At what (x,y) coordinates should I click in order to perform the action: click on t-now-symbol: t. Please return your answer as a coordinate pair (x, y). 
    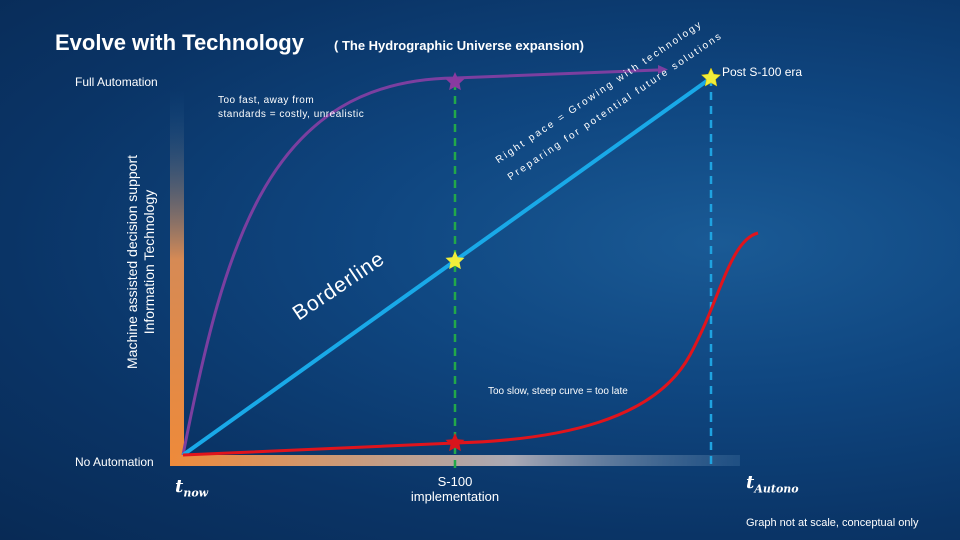
    Looking at the image, I should click on (179, 486).